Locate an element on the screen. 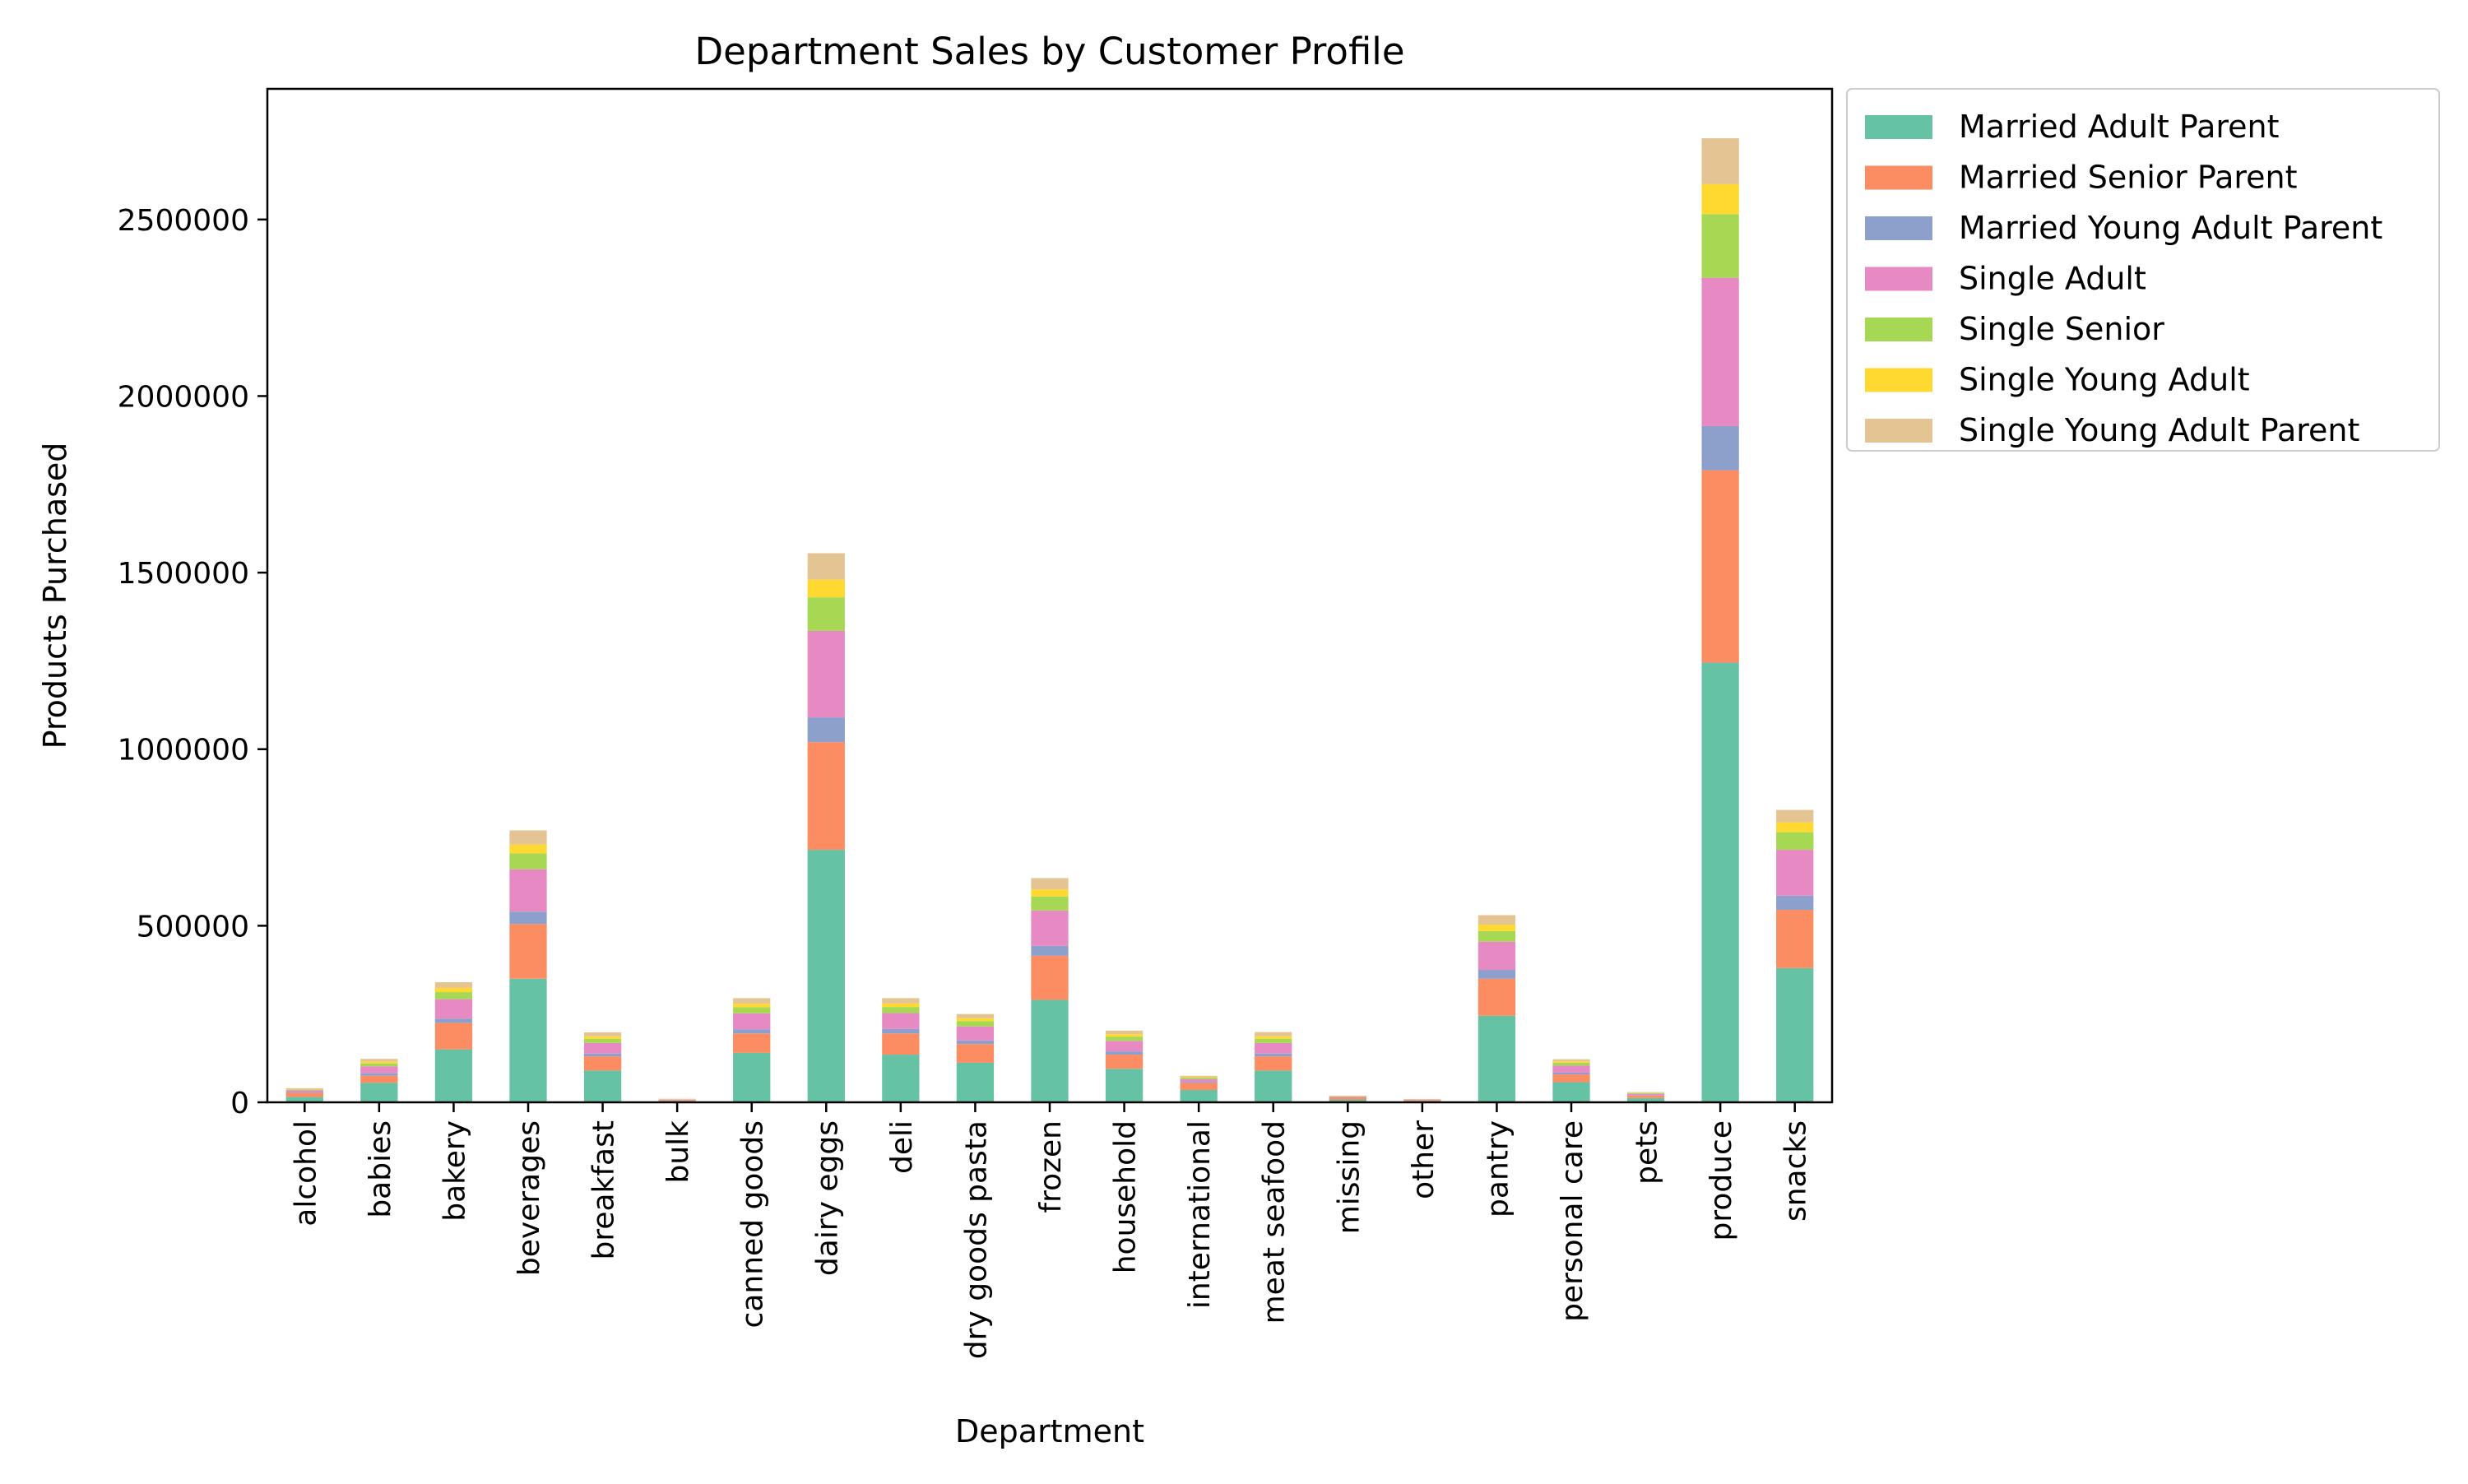 This screenshot has width=2468, height=1484. bar-segment-babies-married-senior-parent is located at coordinates (378, 1079).